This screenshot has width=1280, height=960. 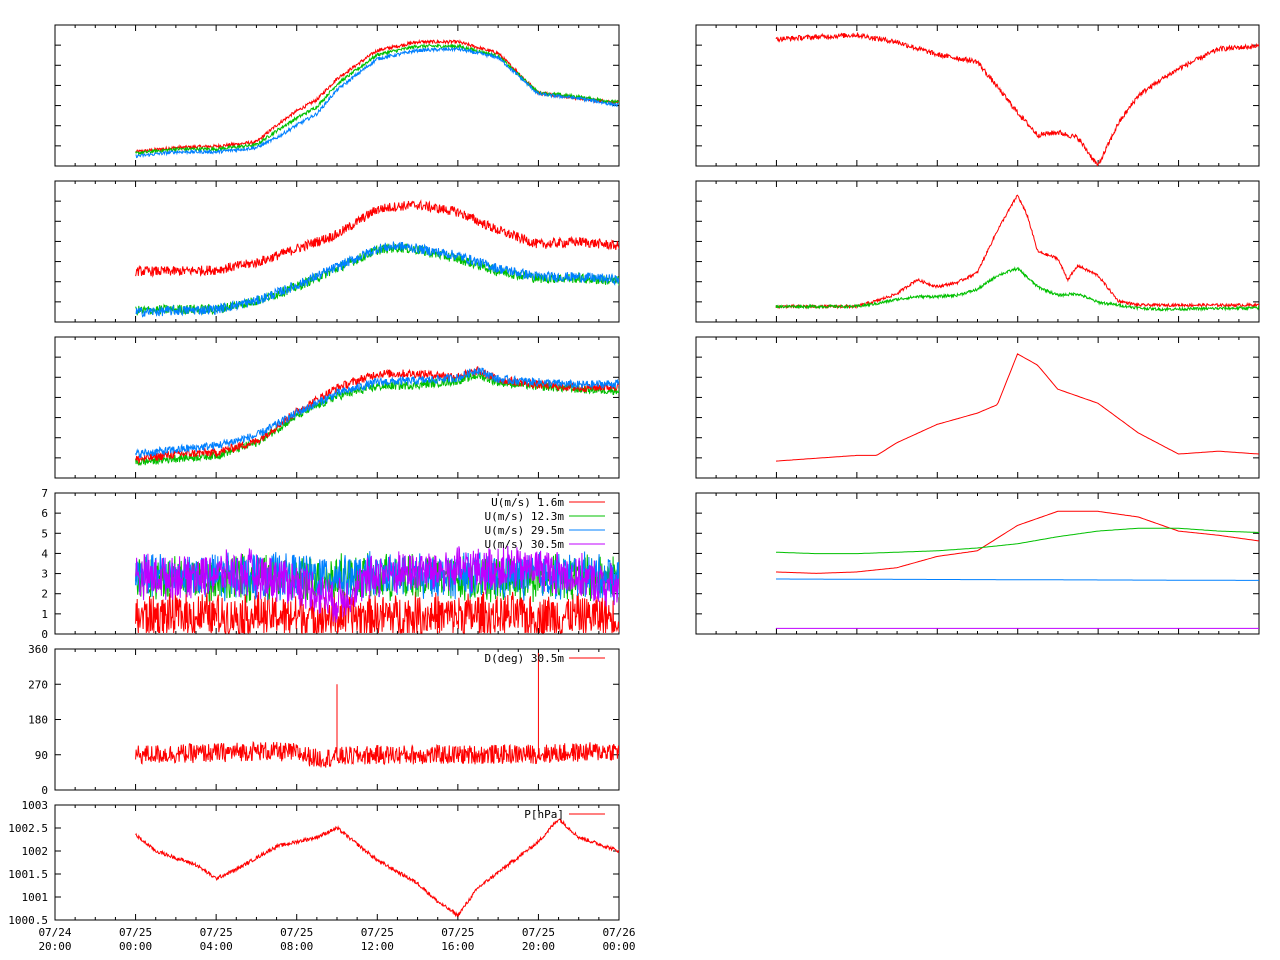 I want to click on panel-R3, so click(x=977, y=407).